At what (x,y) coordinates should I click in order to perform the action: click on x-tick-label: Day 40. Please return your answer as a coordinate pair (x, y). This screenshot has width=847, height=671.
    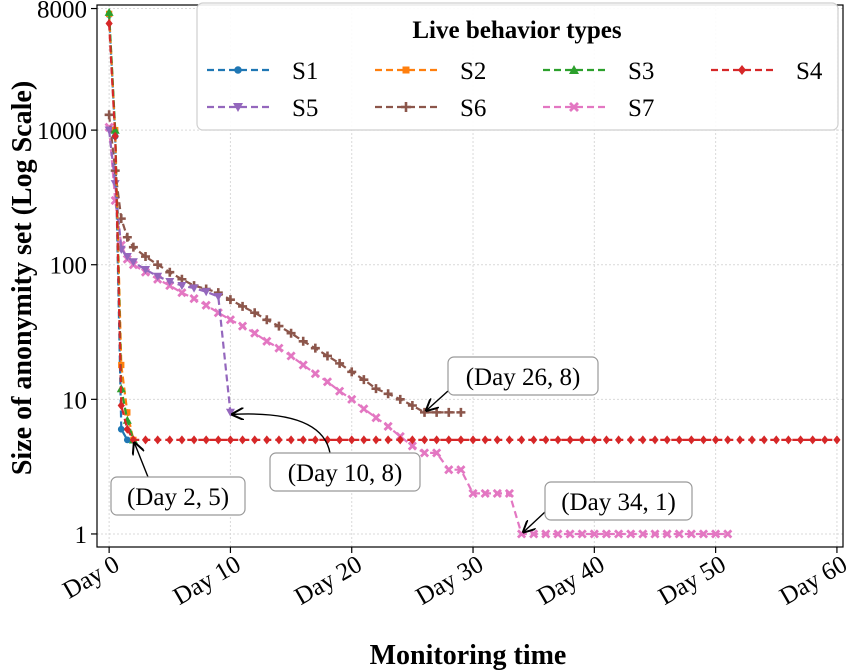
    Looking at the image, I should click on (571, 581).